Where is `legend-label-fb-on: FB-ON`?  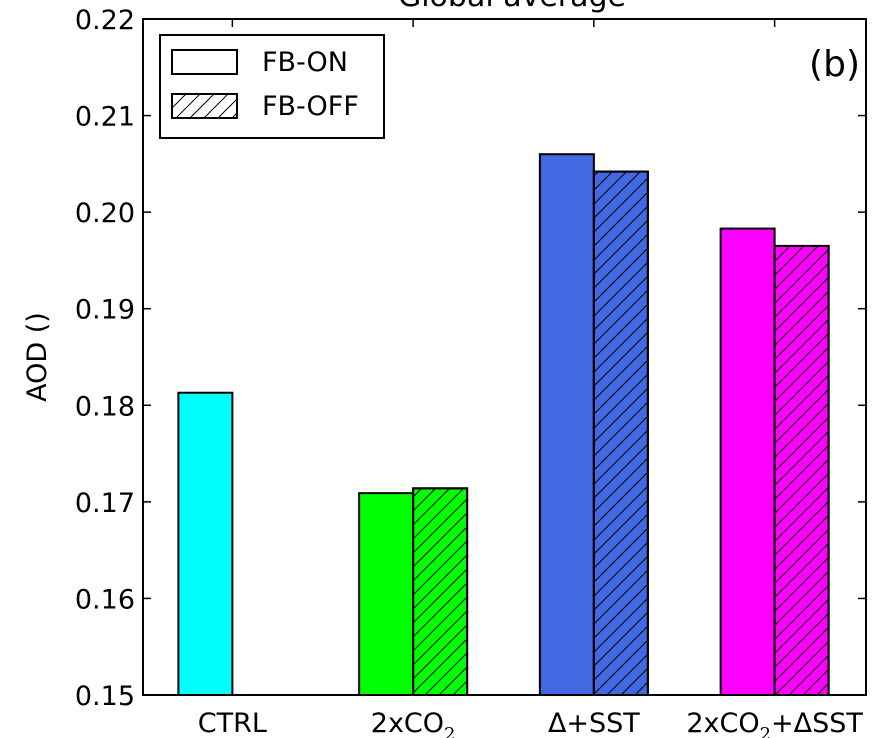 legend-label-fb-on: FB-ON is located at coordinates (305, 62).